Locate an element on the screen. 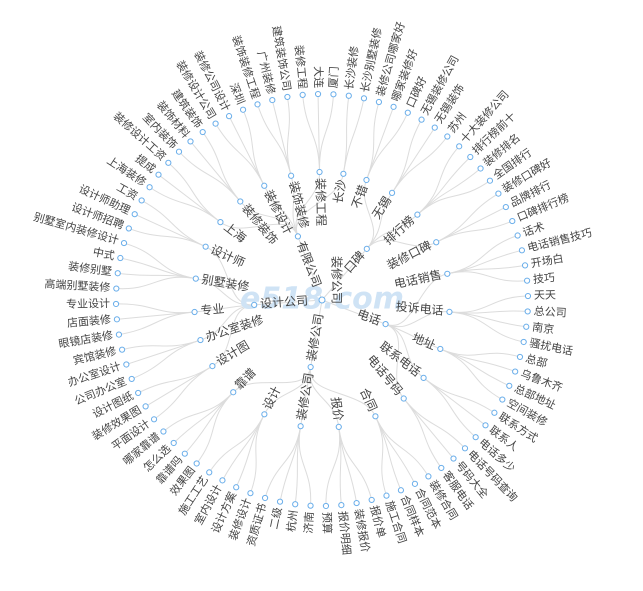 The height and width of the screenshot is (591, 643). leaf-label: 高端别墅装修 is located at coordinates (77, 286).